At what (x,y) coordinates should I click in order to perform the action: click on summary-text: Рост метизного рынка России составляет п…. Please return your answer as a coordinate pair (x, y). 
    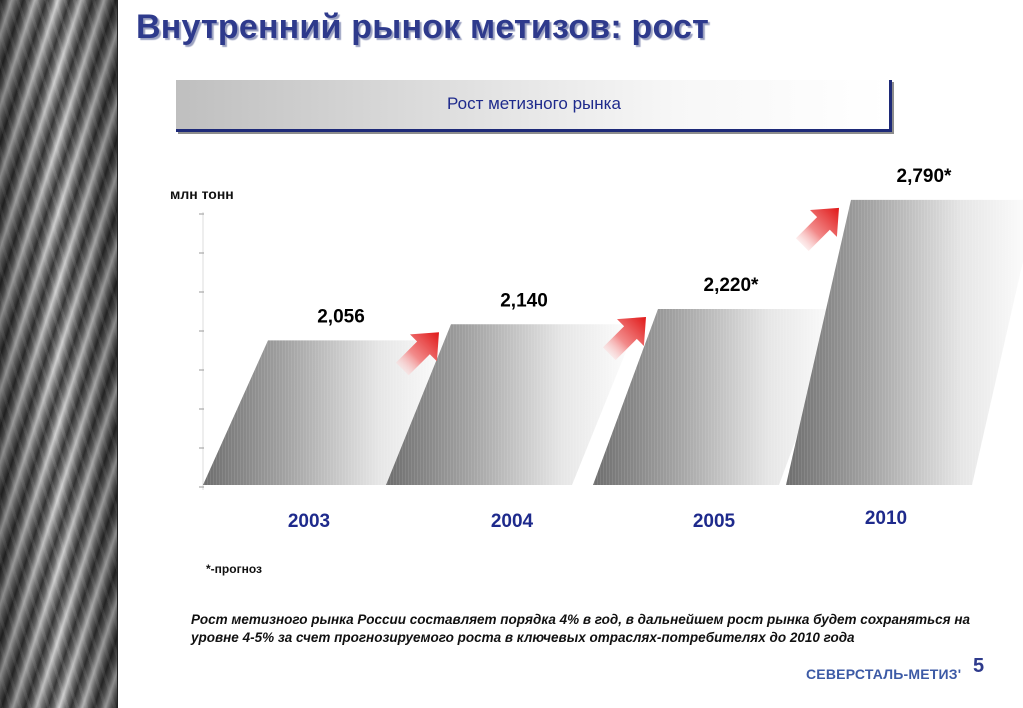
    Looking at the image, I should click on (580, 628).